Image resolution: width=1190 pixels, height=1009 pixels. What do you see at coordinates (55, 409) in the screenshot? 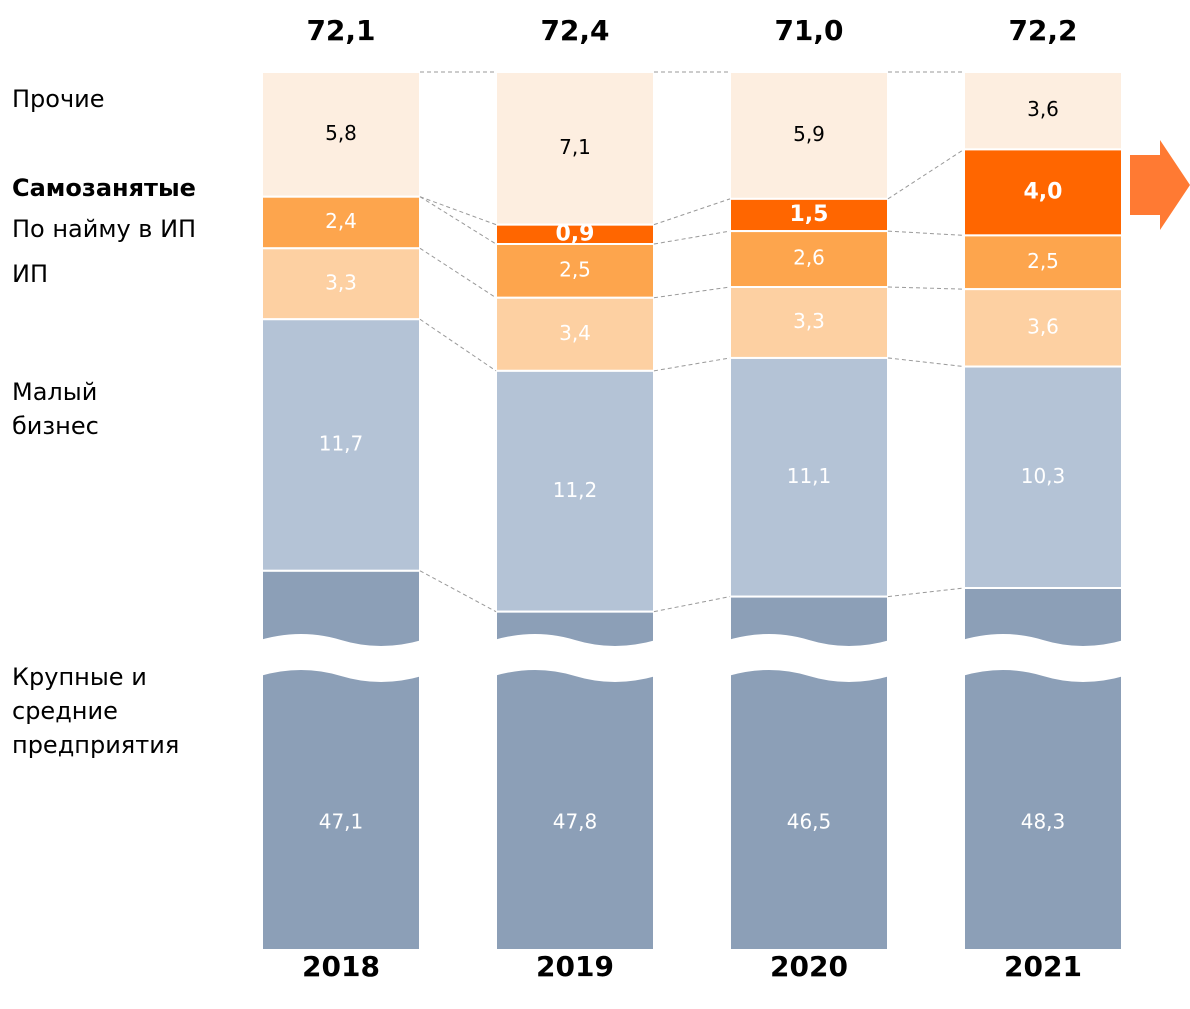
I see `legend-label: Малый бизнес` at bounding box center [55, 409].